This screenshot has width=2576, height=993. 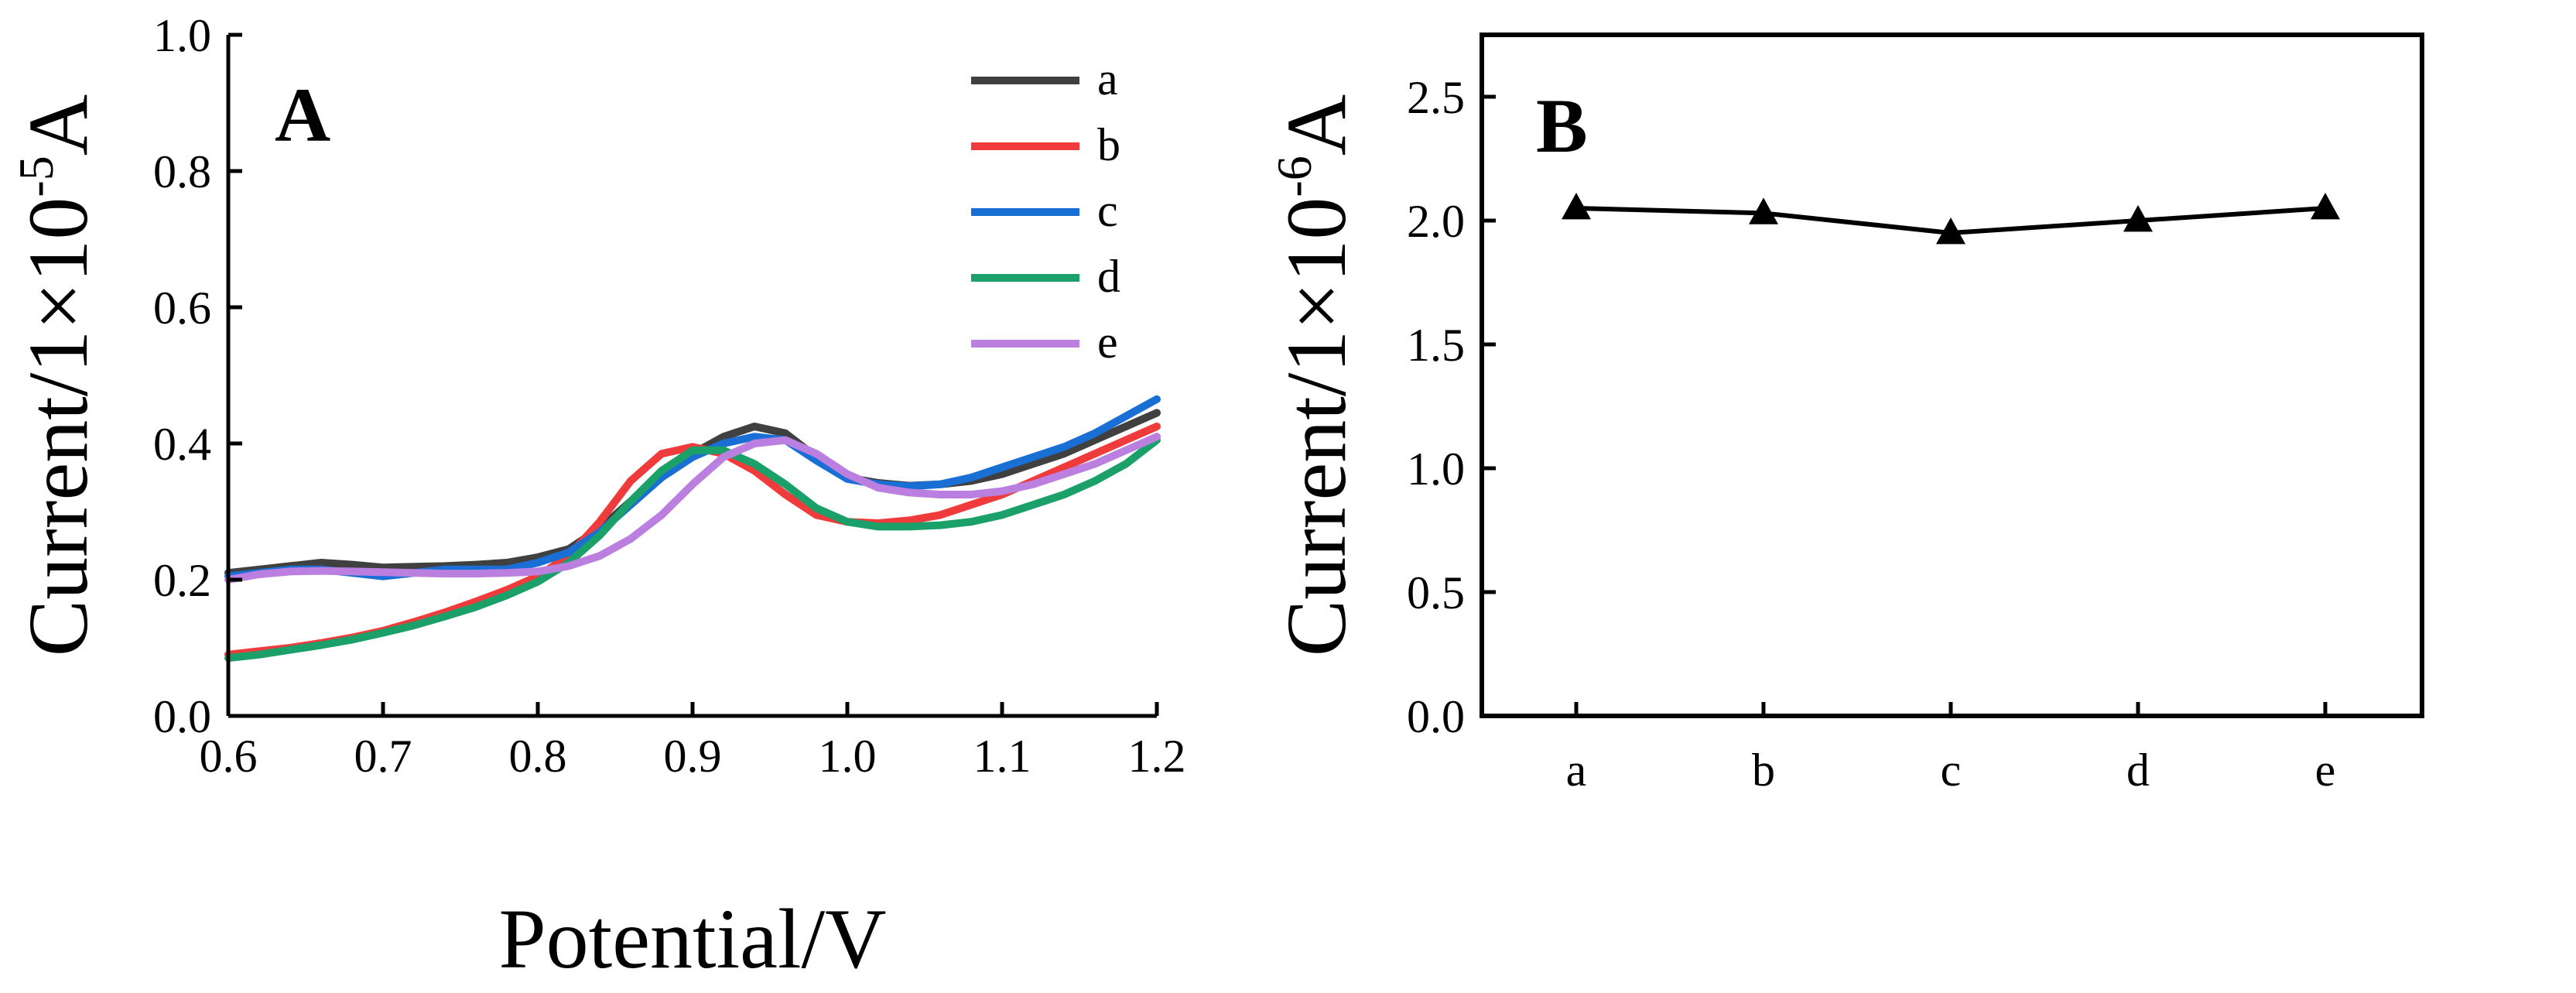 I want to click on panel-a-series-group, so click(x=693, y=529).